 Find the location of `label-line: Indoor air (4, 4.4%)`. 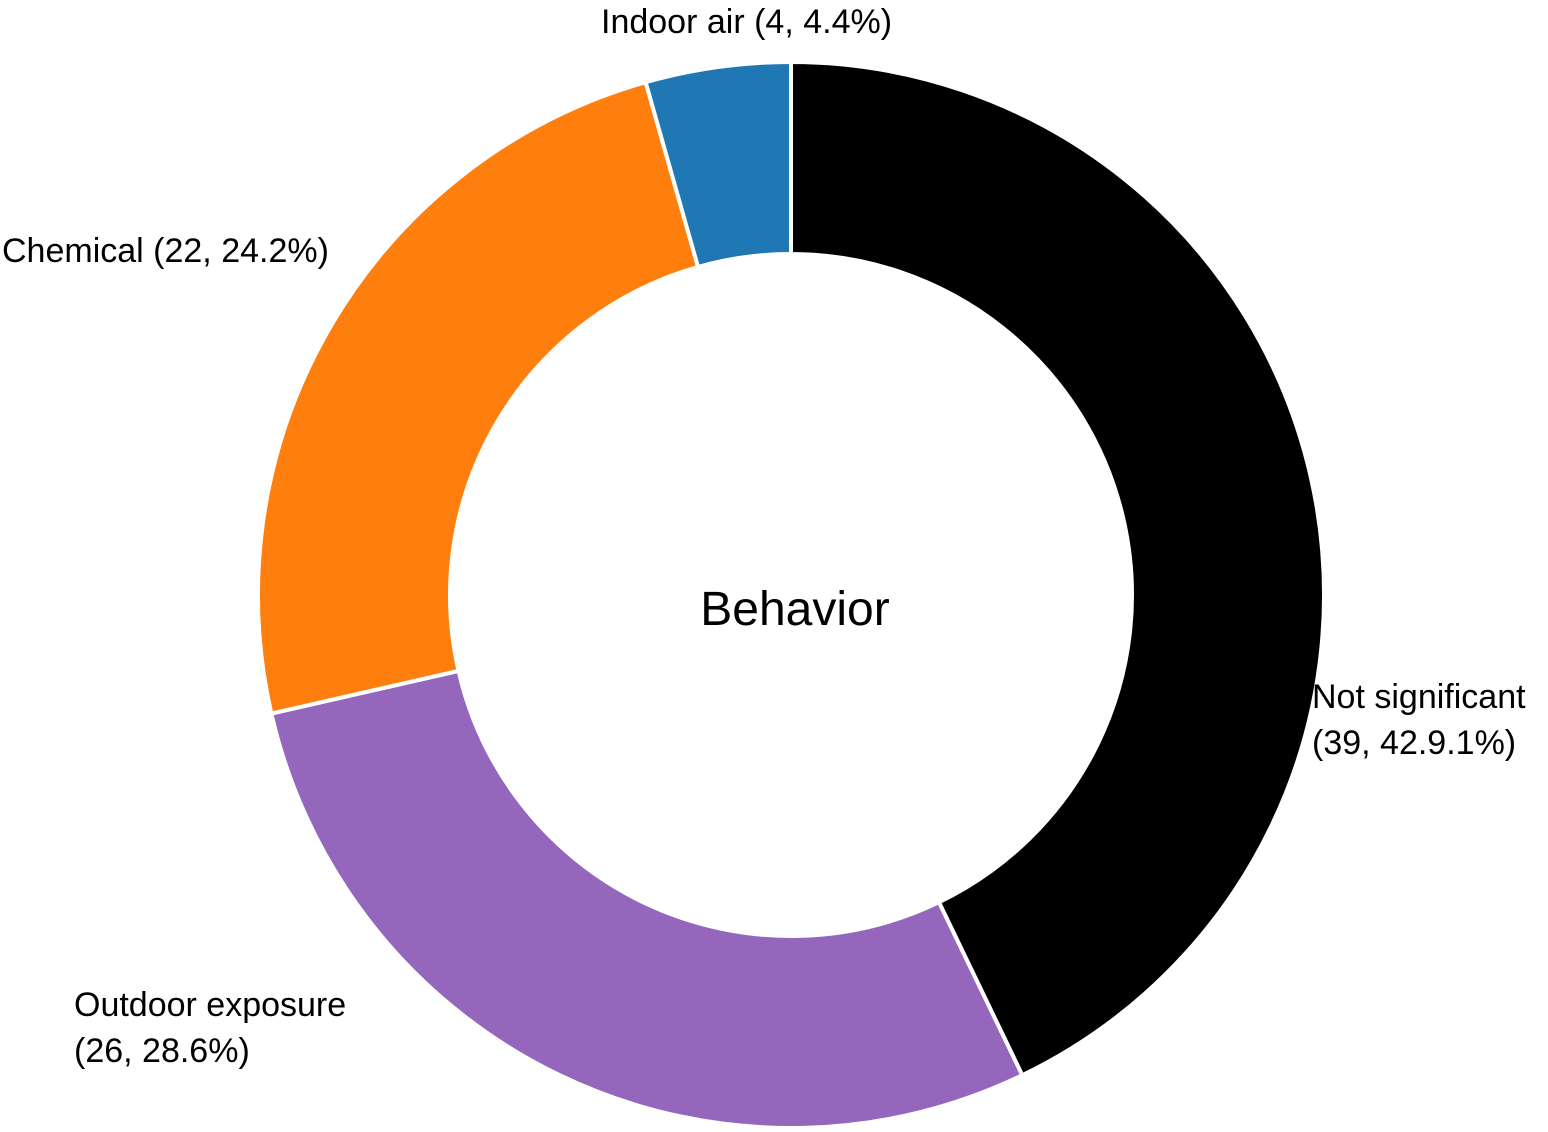

label-line: Indoor air (4, 4.4%) is located at coordinates (746, 22).